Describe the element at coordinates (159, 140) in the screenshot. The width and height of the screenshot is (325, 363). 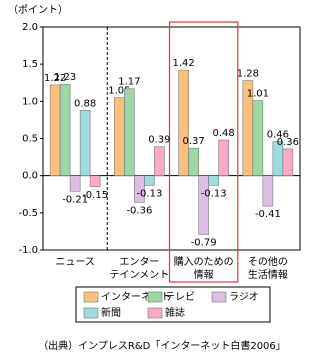
I see `value-label: 0.39` at that location.